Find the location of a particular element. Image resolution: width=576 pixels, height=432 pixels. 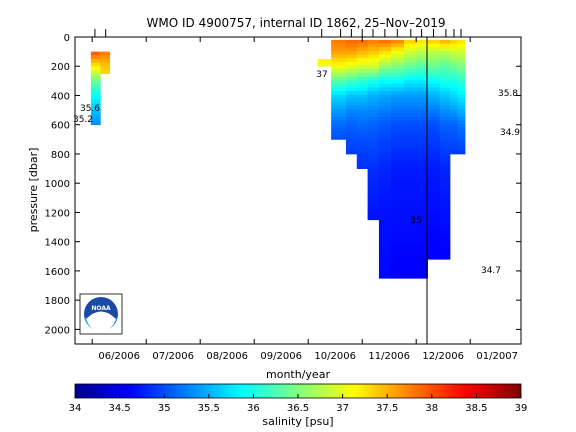

colorbar-tick-label: 39 is located at coordinates (521, 408).